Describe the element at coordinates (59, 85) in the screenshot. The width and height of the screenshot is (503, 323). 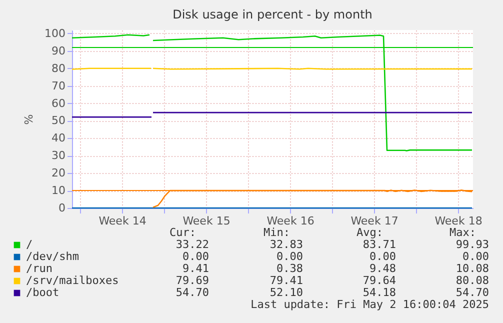
I see `y-tick-label: 70` at that location.